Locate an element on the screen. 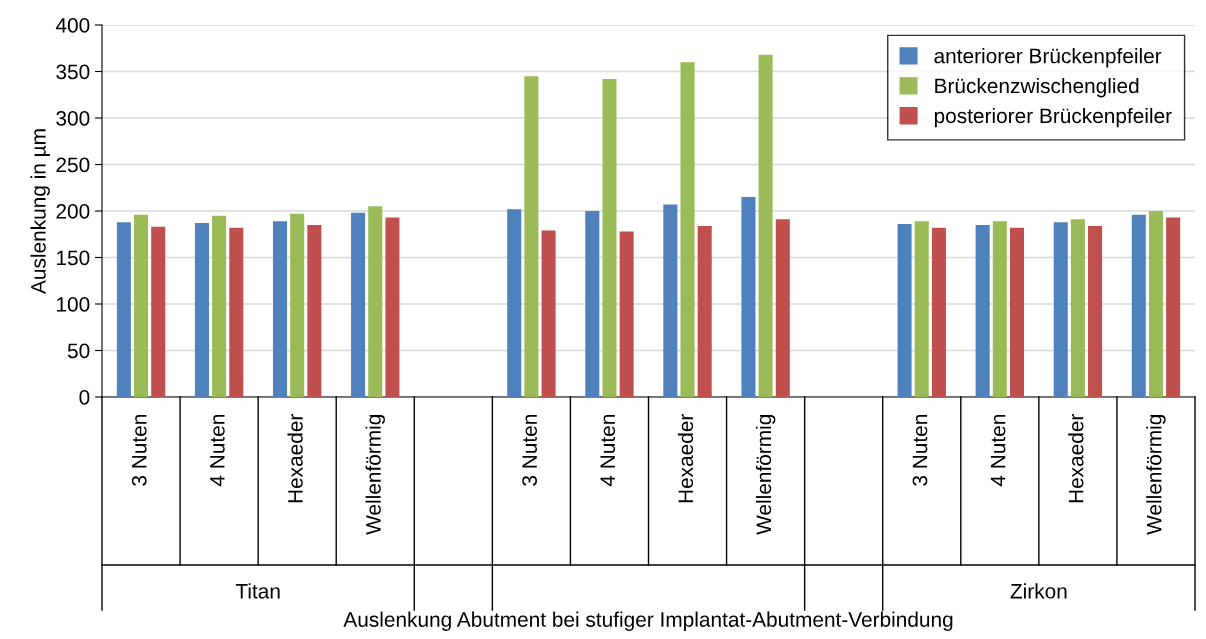 The height and width of the screenshot is (639, 1206). y-axis-title: Auslenkung in µm is located at coordinates (40, 211).